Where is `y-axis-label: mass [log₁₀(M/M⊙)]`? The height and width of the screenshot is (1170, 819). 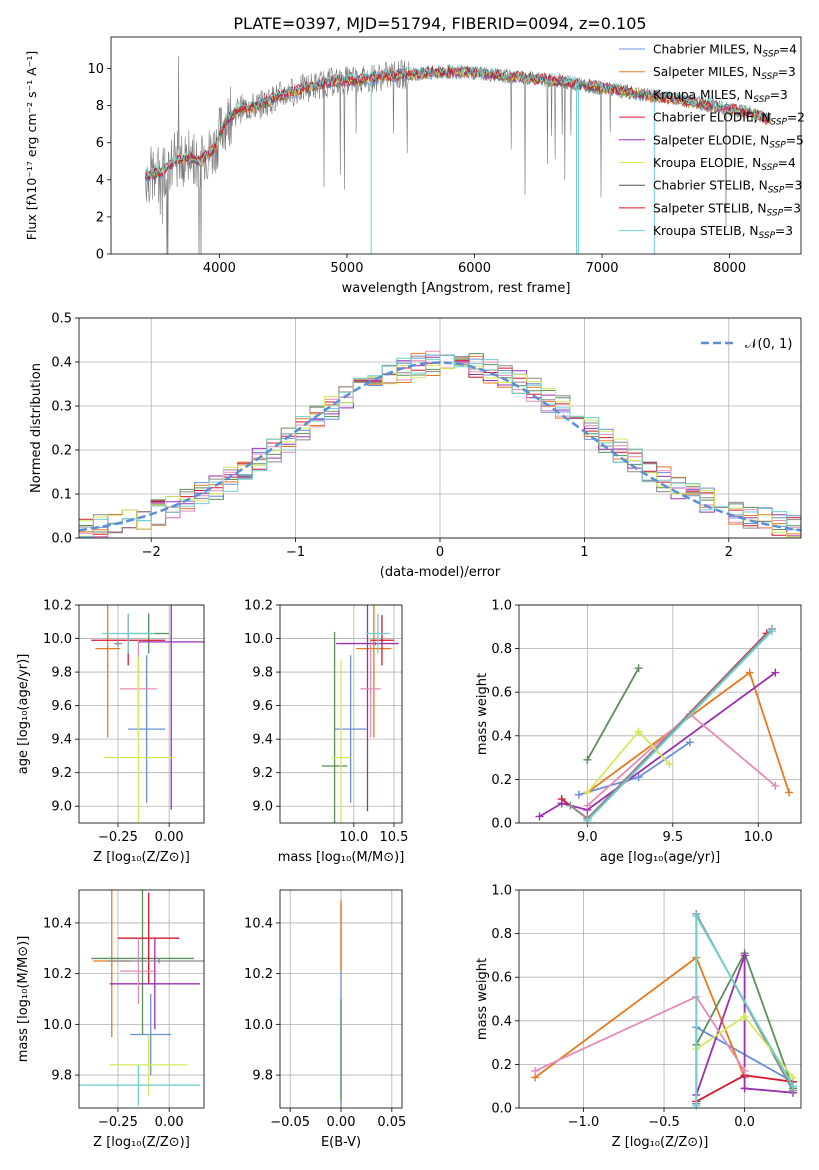
y-axis-label: mass [log₁₀(M/M⊙)] is located at coordinates (23, 999).